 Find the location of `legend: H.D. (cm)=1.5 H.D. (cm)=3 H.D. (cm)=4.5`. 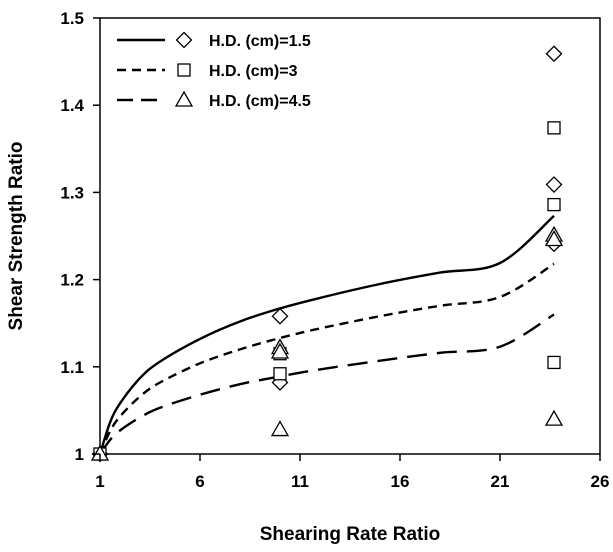

legend: H.D. (cm)=1.5 H.D. (cm)=3 H.D. (cm)=4.5 is located at coordinates (214, 70).